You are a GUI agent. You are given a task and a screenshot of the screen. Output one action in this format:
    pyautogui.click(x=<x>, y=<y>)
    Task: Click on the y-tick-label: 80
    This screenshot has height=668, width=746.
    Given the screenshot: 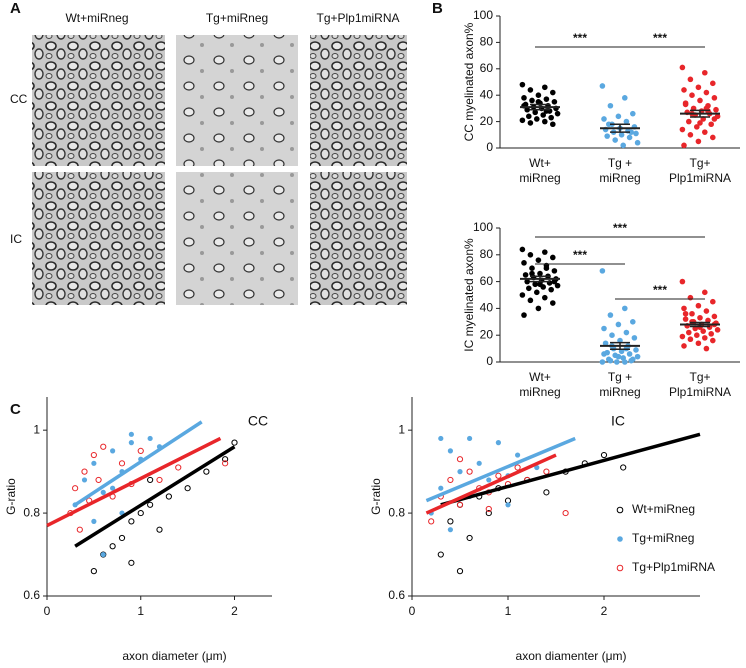 What is the action you would take?
    pyautogui.click(x=487, y=254)
    